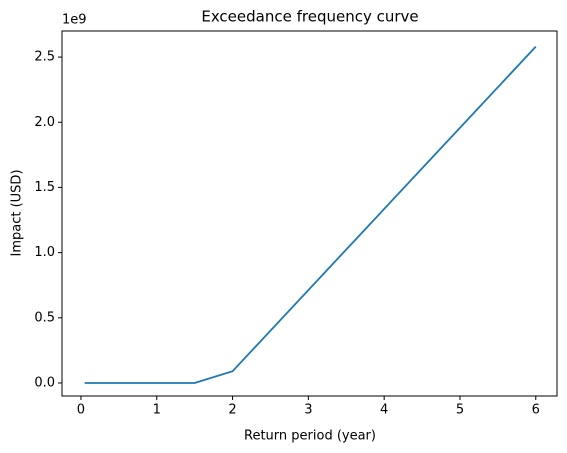  What do you see at coordinates (74, 20) in the screenshot?
I see `y-offset-text: 1e9` at bounding box center [74, 20].